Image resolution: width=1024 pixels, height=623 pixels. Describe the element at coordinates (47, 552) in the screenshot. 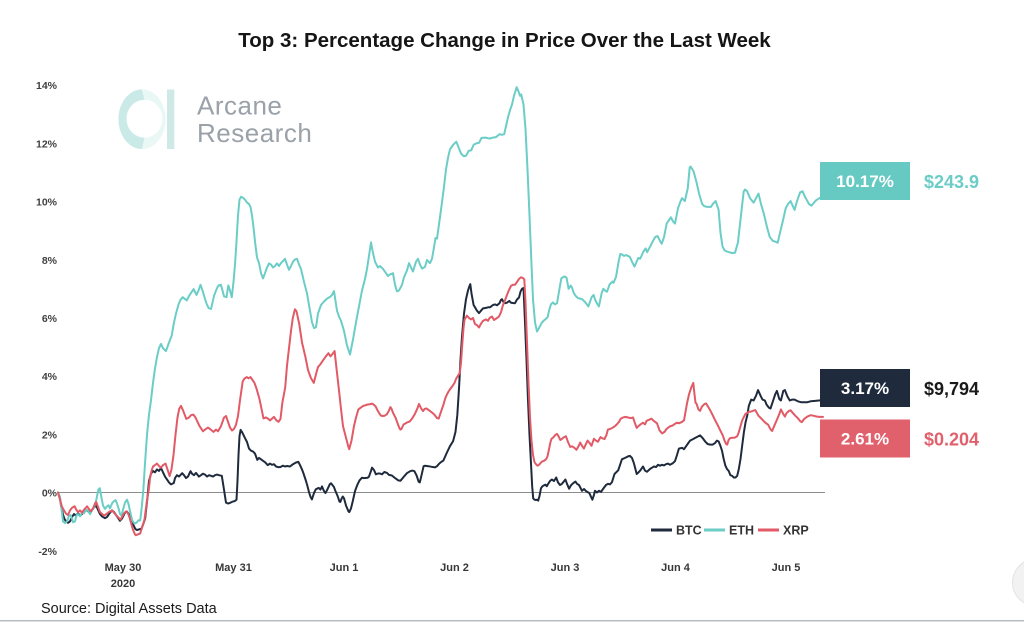

I see `svg-text: -2%` at that location.